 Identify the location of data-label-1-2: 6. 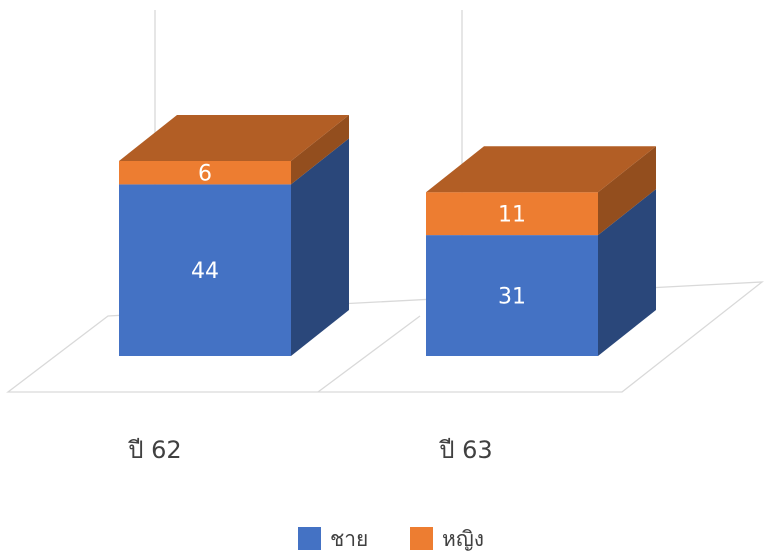
(205, 174).